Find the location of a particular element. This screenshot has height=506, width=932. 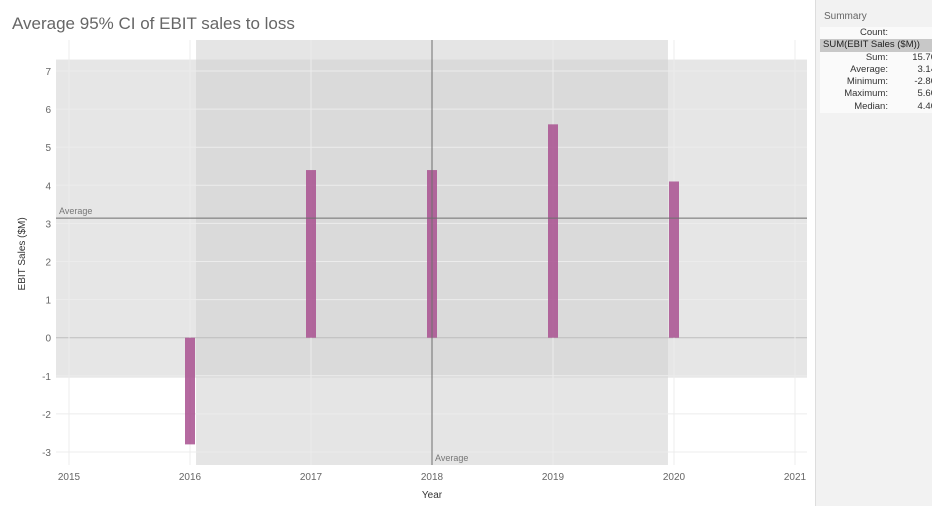

x-tick-label: 2019 is located at coordinates (553, 477).